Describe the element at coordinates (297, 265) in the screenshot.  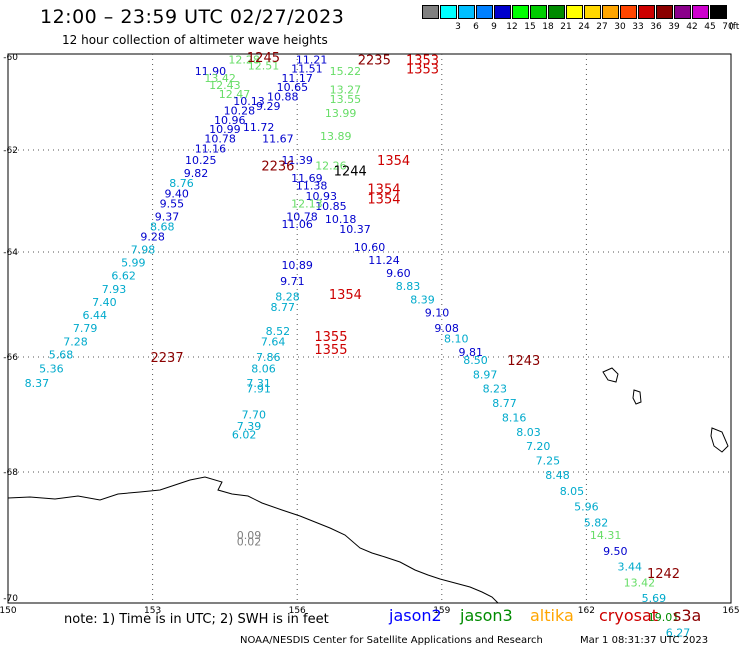
I see `wave-height-label: 10.89` at that location.